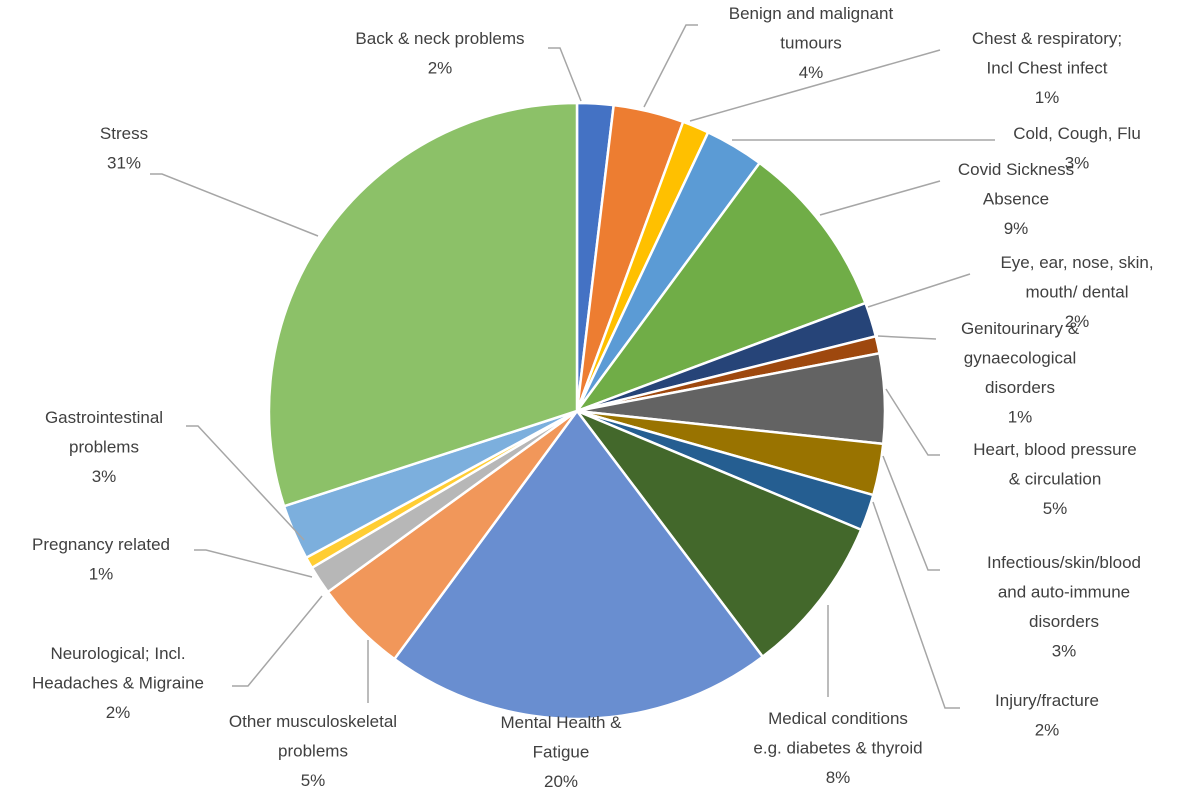 This screenshot has height=792, width=1177. What do you see at coordinates (1016, 169) in the screenshot?
I see `category-label-line: Covid Sickness` at bounding box center [1016, 169].